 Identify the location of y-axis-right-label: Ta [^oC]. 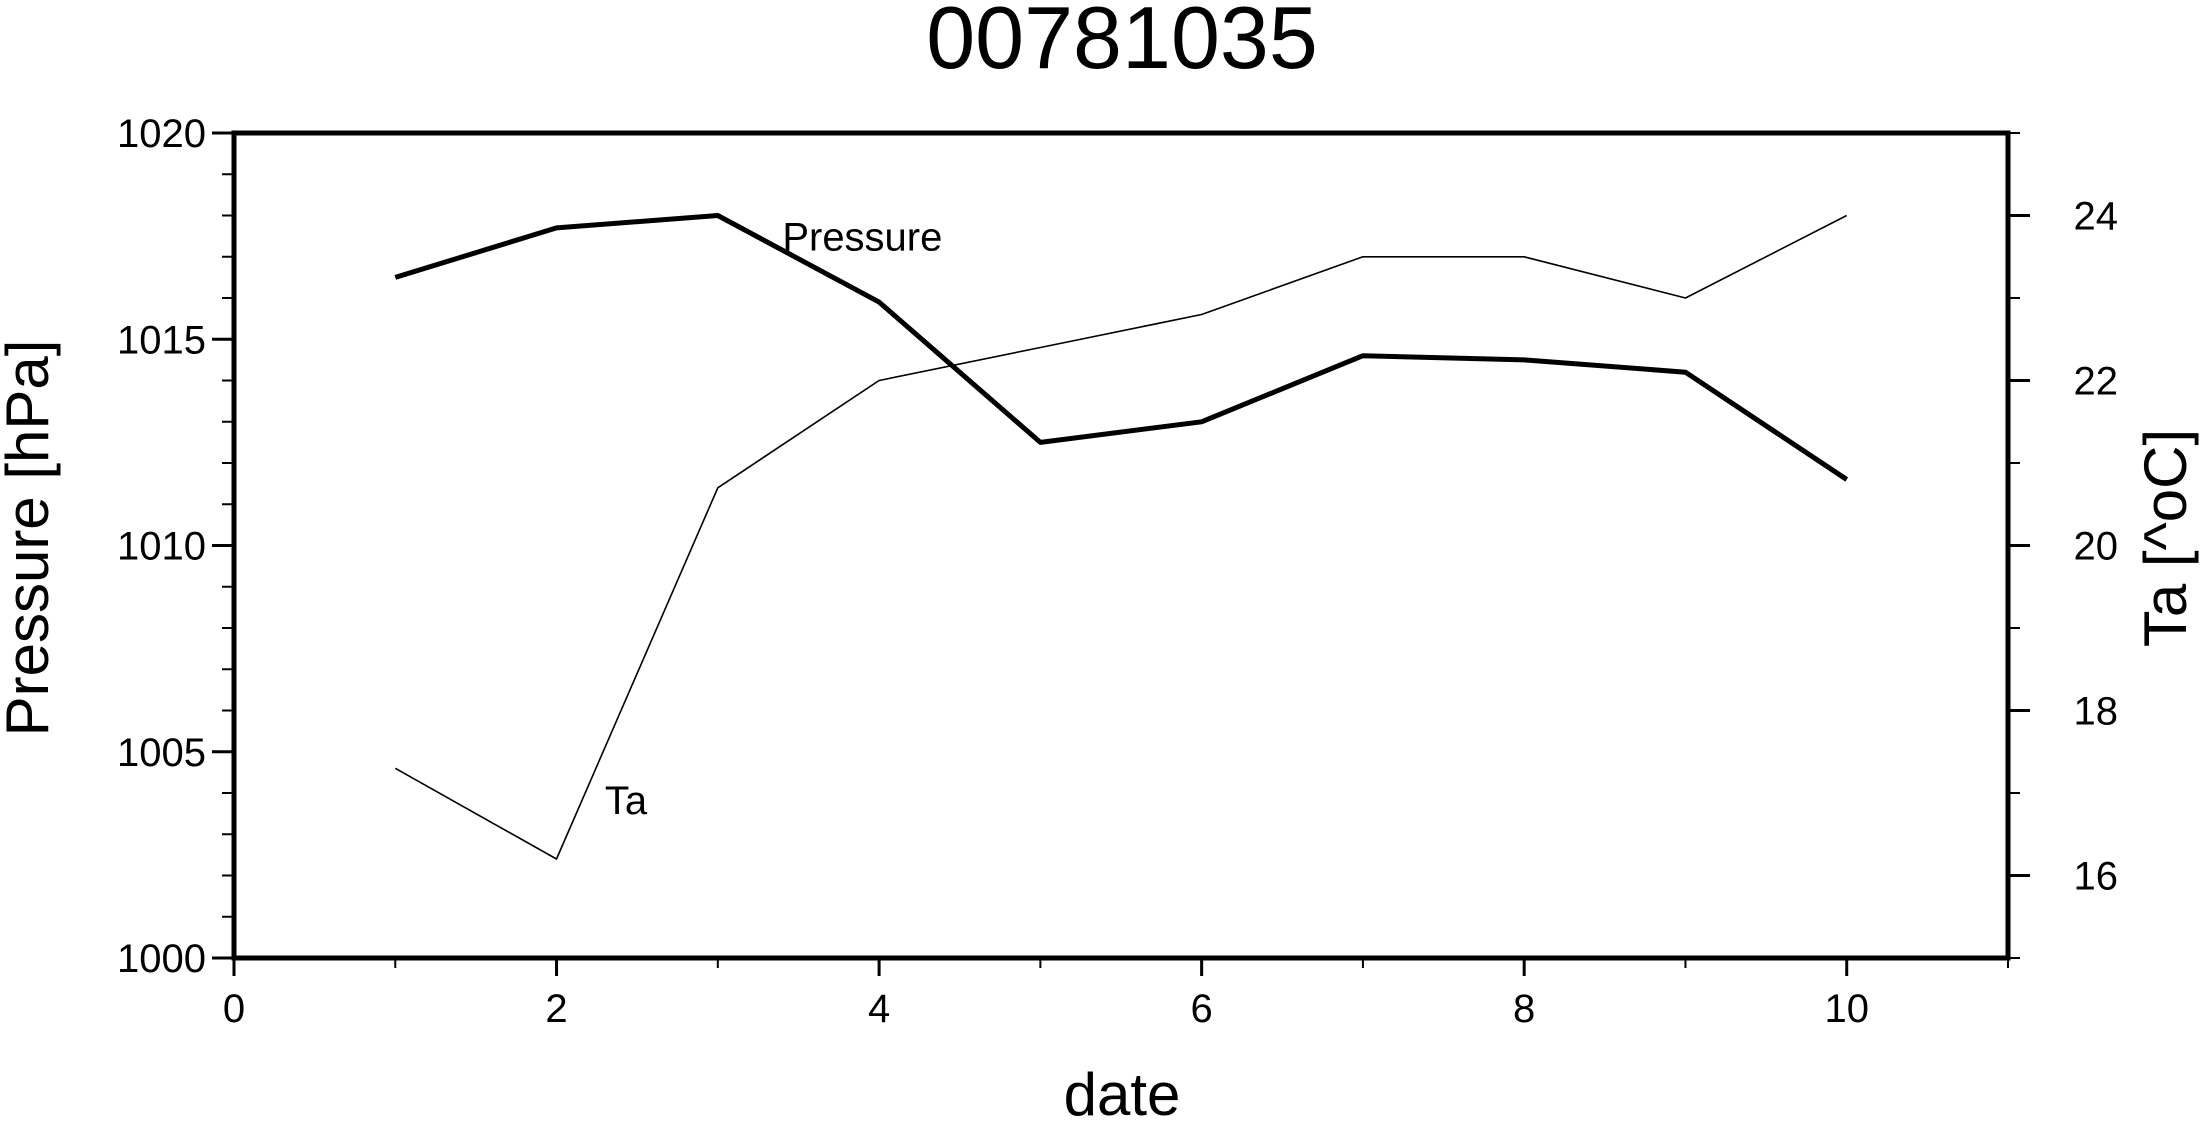
(2165, 538).